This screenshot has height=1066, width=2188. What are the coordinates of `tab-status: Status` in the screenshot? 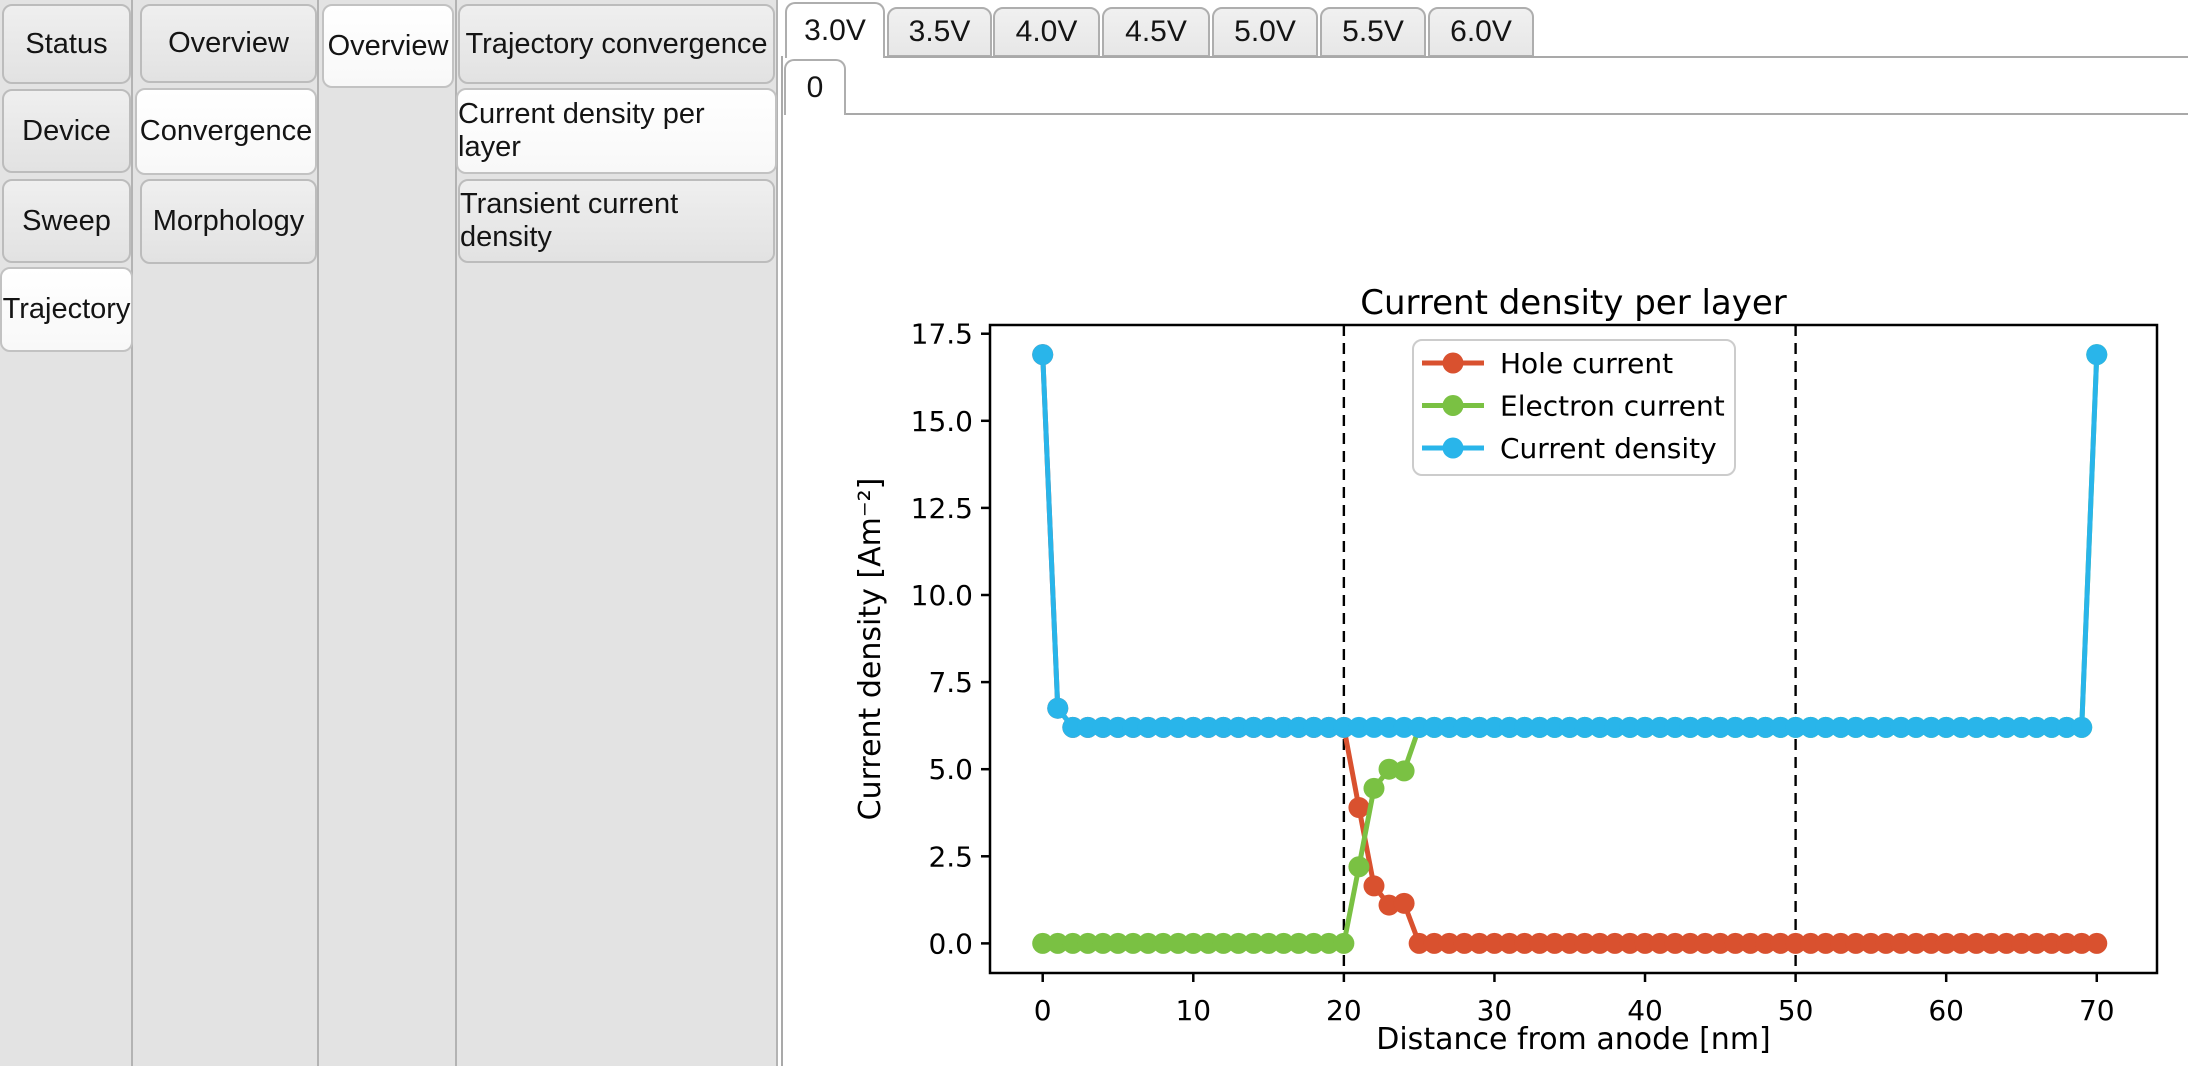 It's located at (66, 44).